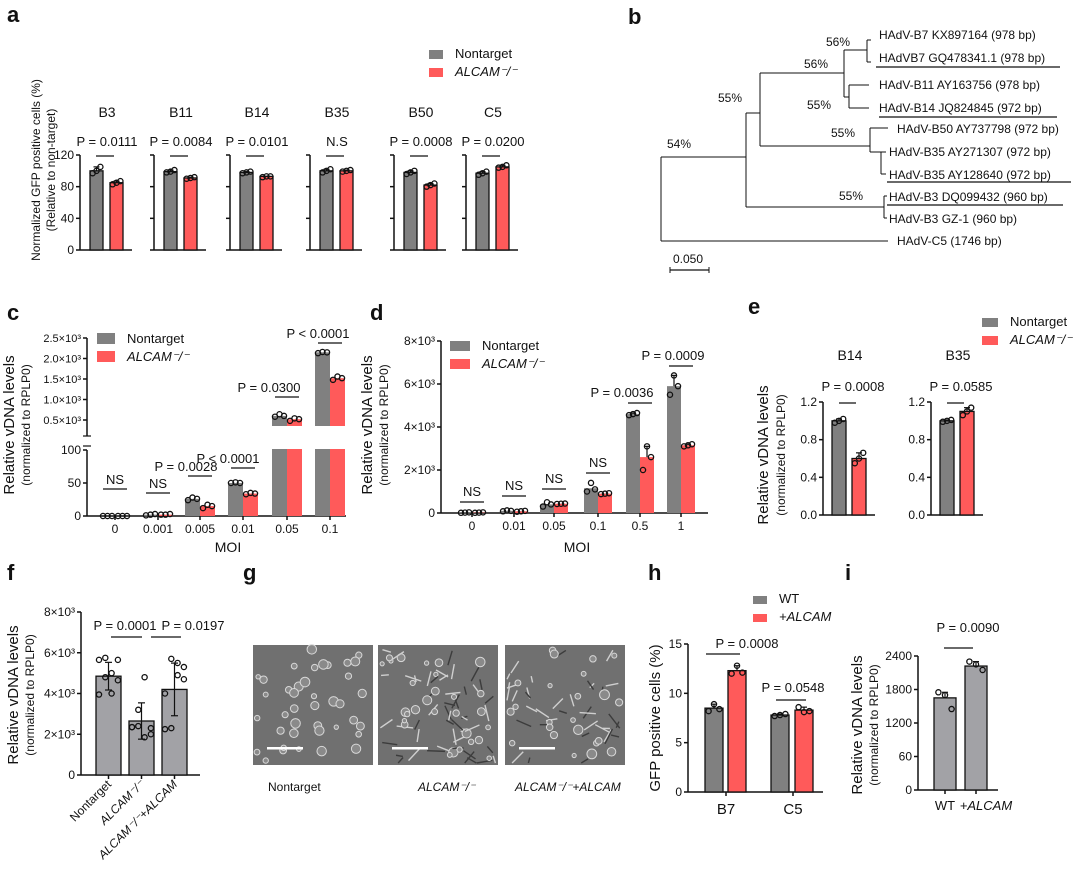 The width and height of the screenshot is (1080, 882). I want to click on panel-h-y-tick-label: 5, so click(678, 743).